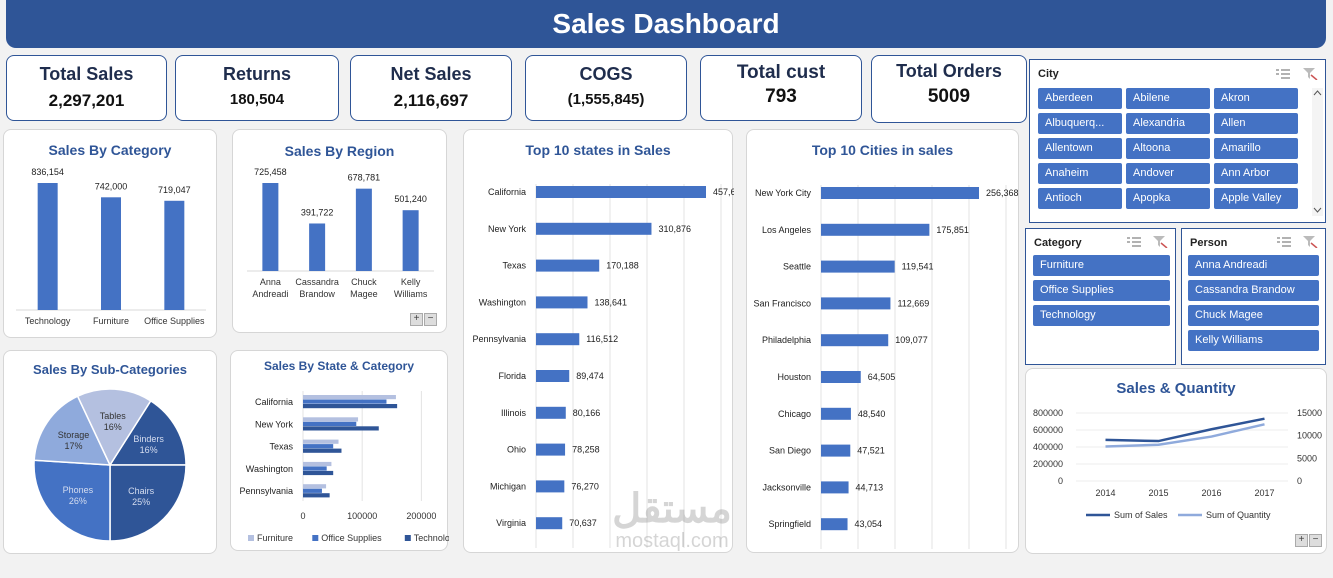  Describe the element at coordinates (502, 302) in the screenshot. I see `category-label: Washington` at that location.